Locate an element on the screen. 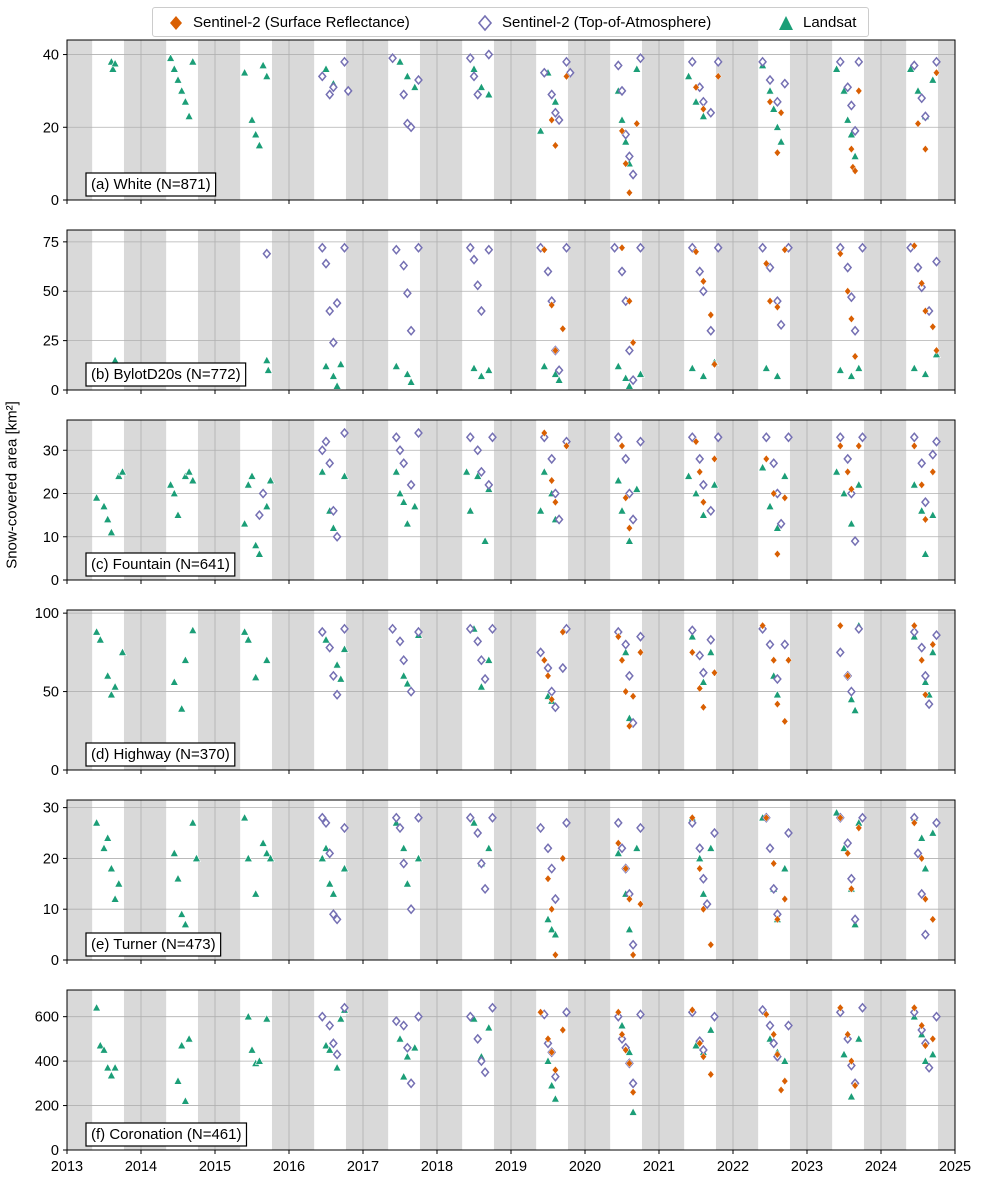 The image size is (984, 1186). x-tick-label: 2013 is located at coordinates (67, 1167).